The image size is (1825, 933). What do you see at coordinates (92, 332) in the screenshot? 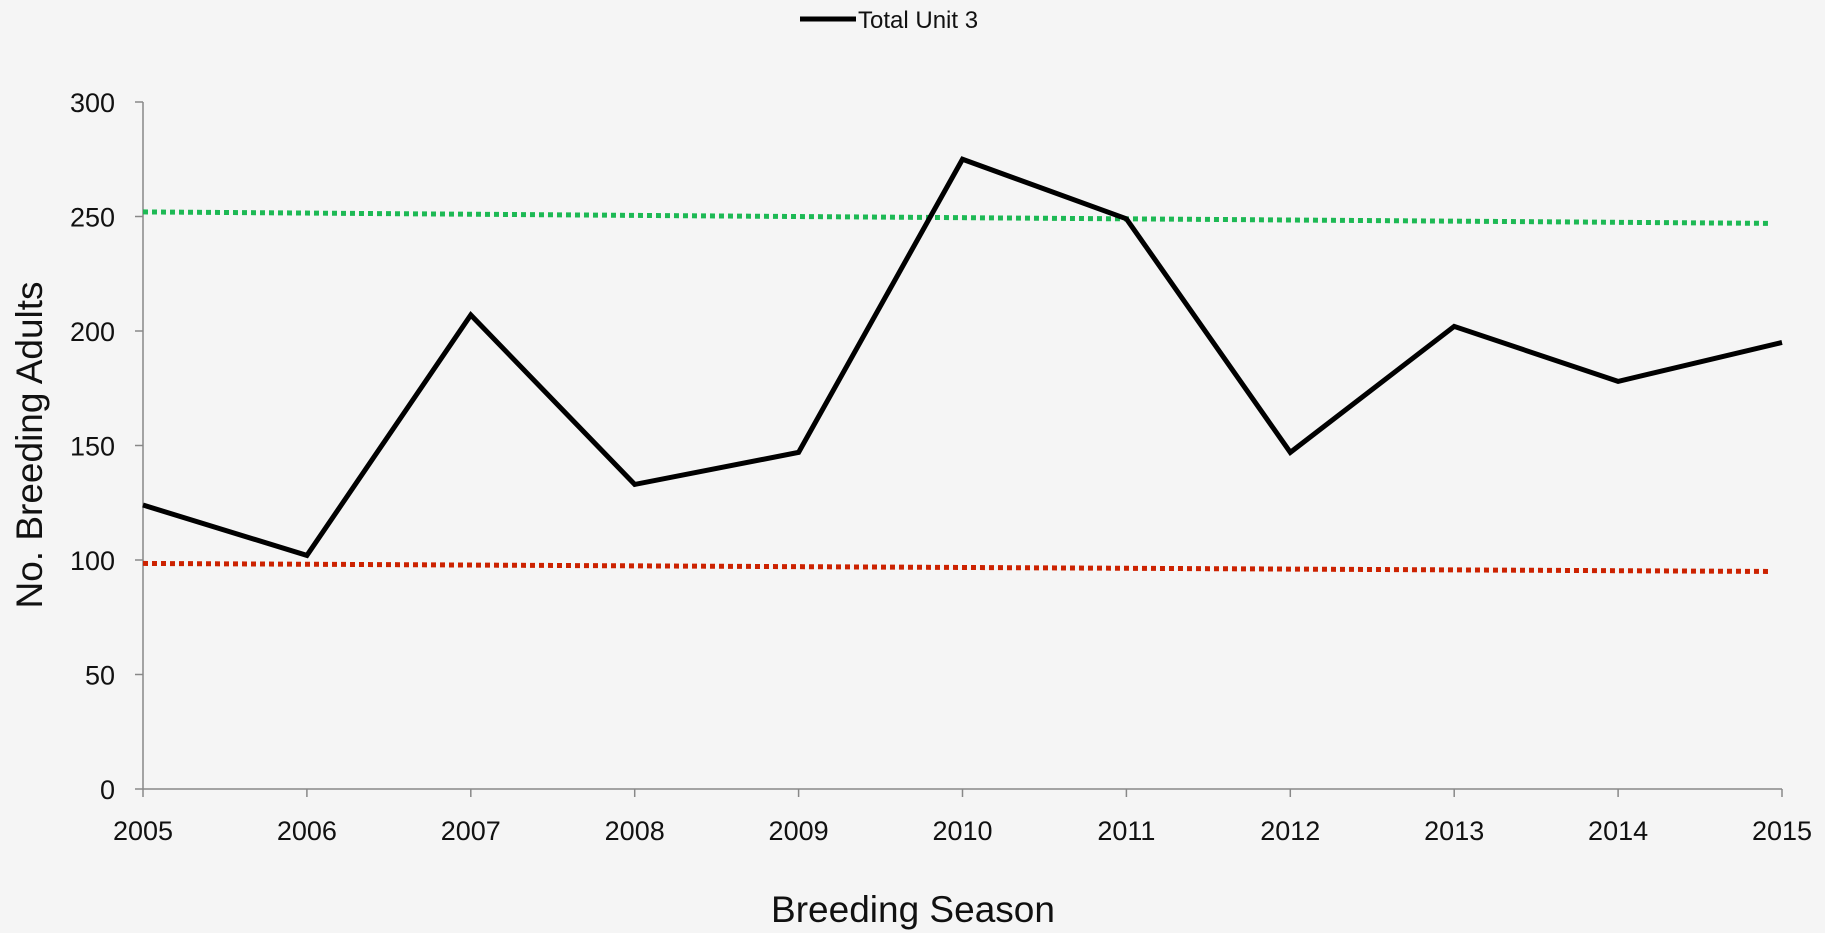
I see `y-tick-label: 200` at bounding box center [92, 332].